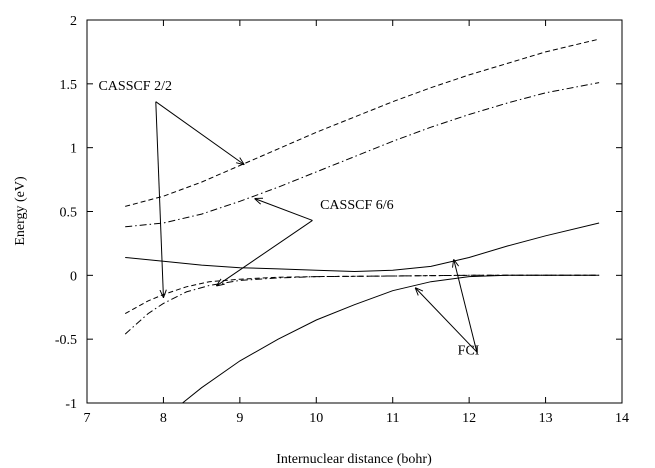  Describe the element at coordinates (316, 418) in the screenshot. I see `x-tick-label: 10` at that location.